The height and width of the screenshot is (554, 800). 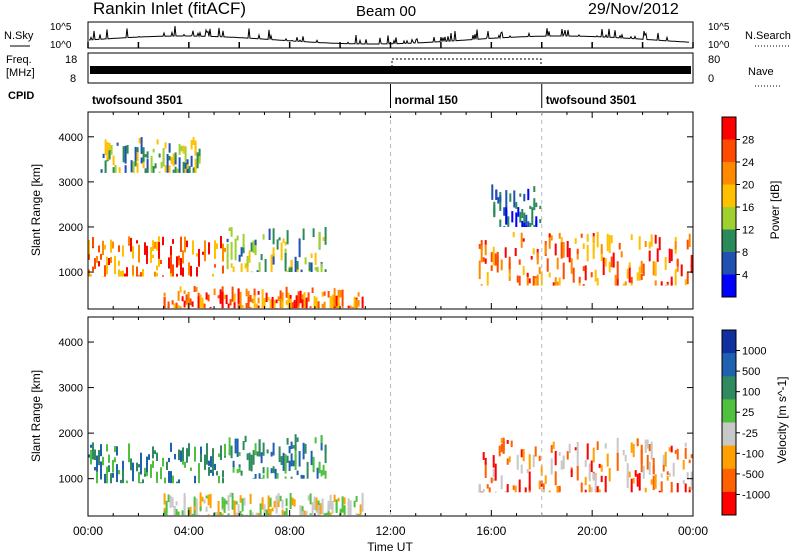 What do you see at coordinates (427, 100) in the screenshot?
I see `cpid-segment-label: normal 150` at bounding box center [427, 100].